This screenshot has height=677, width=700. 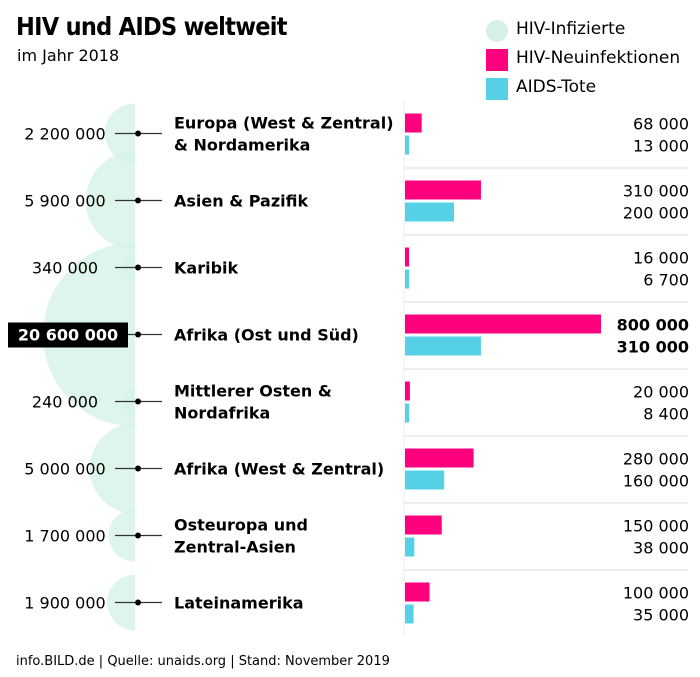 I want to click on category-label-line: Osteuropa und, so click(x=241, y=525).